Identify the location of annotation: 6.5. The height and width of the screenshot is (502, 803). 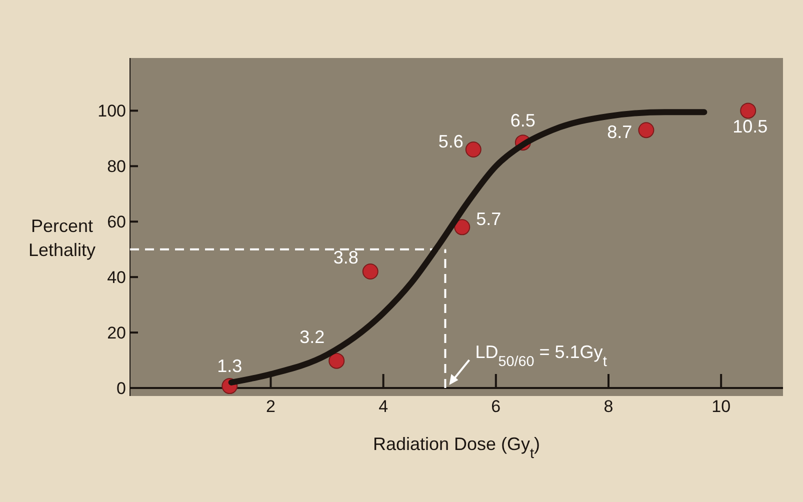
(523, 120).